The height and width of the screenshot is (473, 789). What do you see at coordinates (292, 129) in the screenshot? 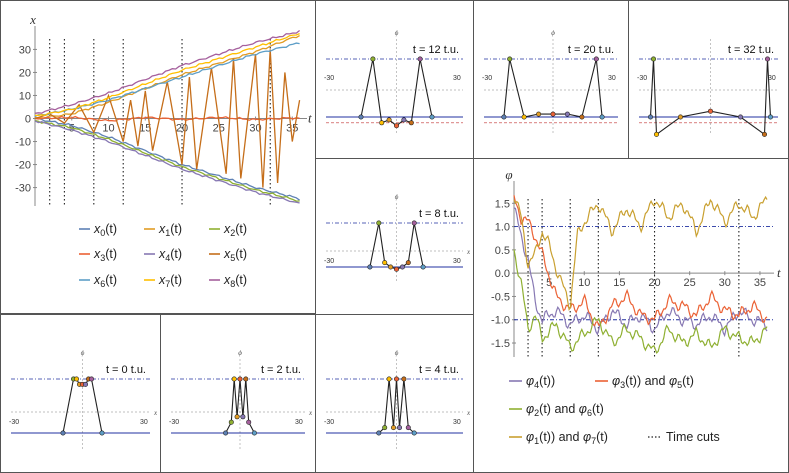
I see `x-tick-label: 35` at bounding box center [292, 129].